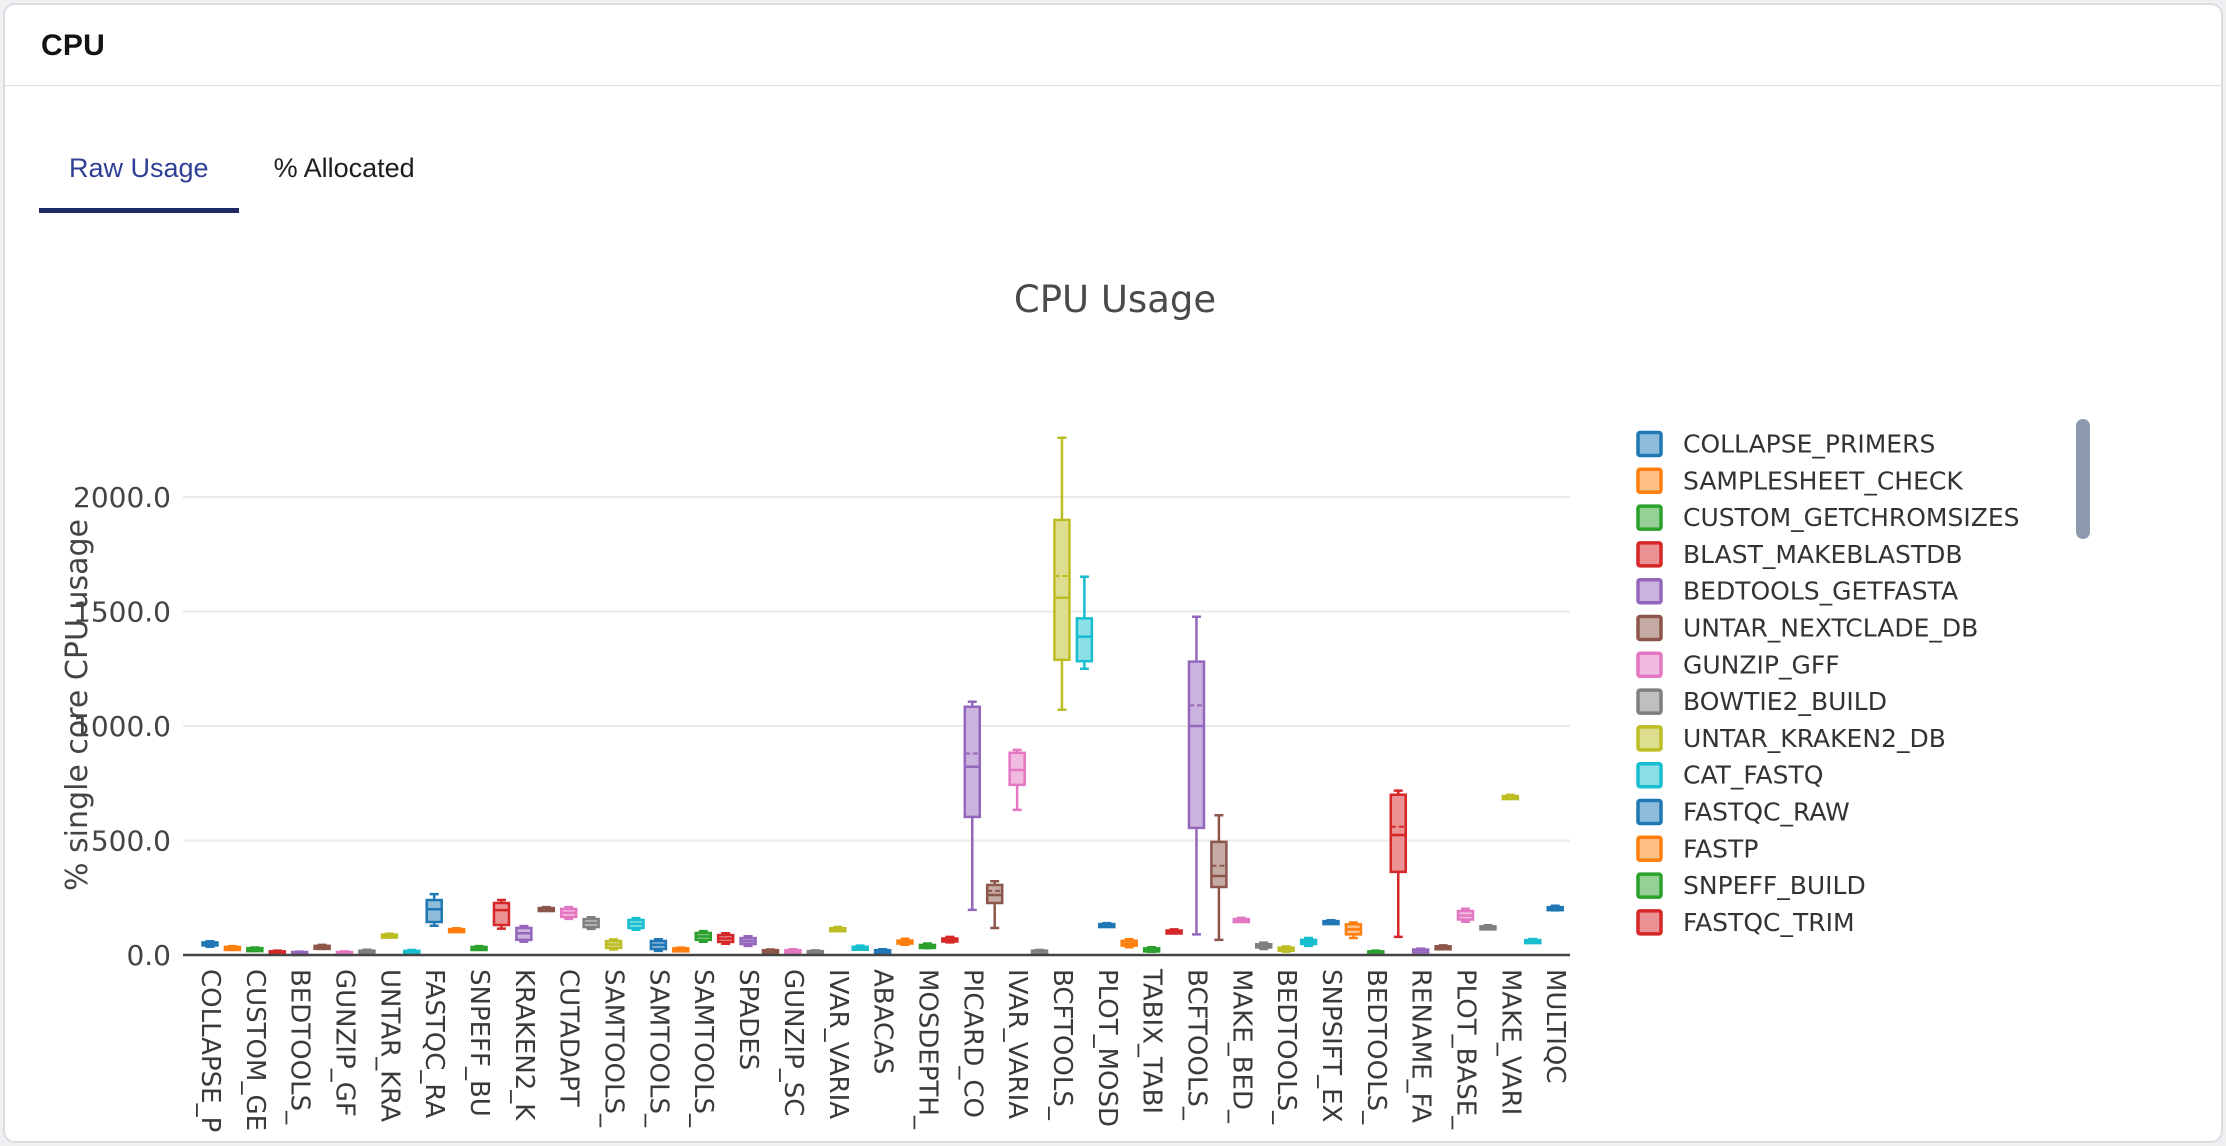  I want to click on legend-label: SAMPLESHEET_CHECK, so click(1823, 480).